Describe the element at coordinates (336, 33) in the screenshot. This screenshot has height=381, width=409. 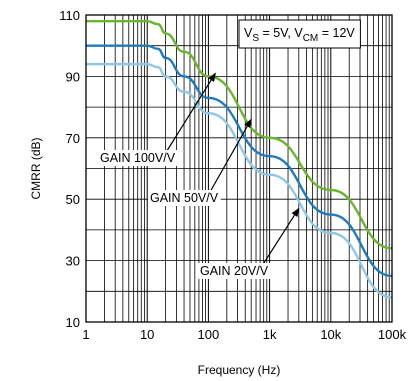
I see `cond-suffix: = 12V` at that location.